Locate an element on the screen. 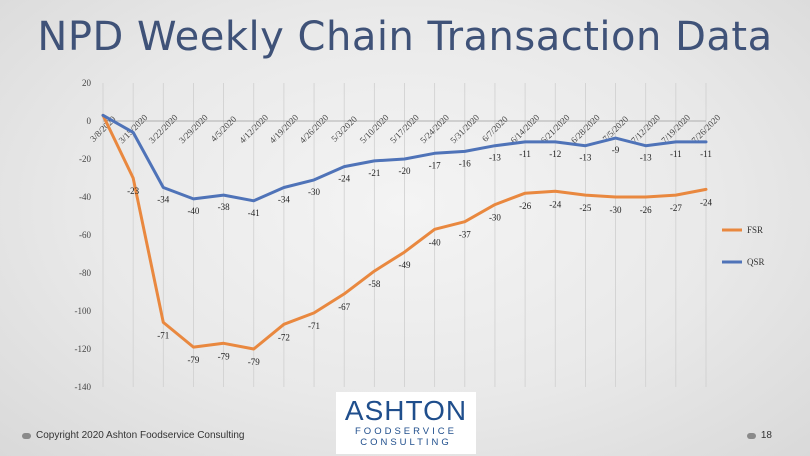 The width and height of the screenshot is (810, 456). y-tick-label: -120 is located at coordinates (83, 349).